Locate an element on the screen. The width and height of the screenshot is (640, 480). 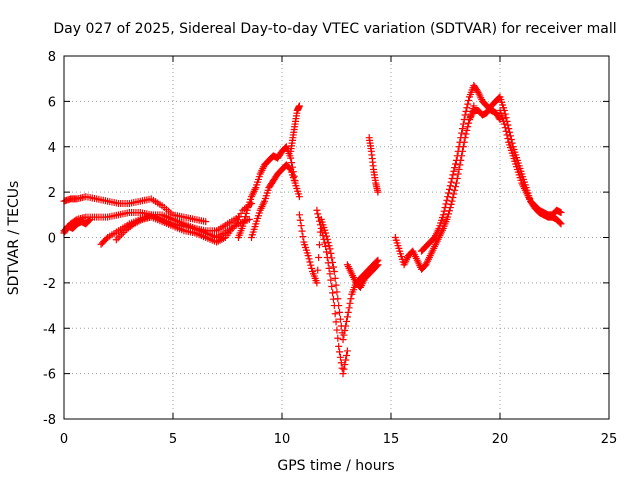
x-axis-label: GPS time / hours is located at coordinates (335, 466).